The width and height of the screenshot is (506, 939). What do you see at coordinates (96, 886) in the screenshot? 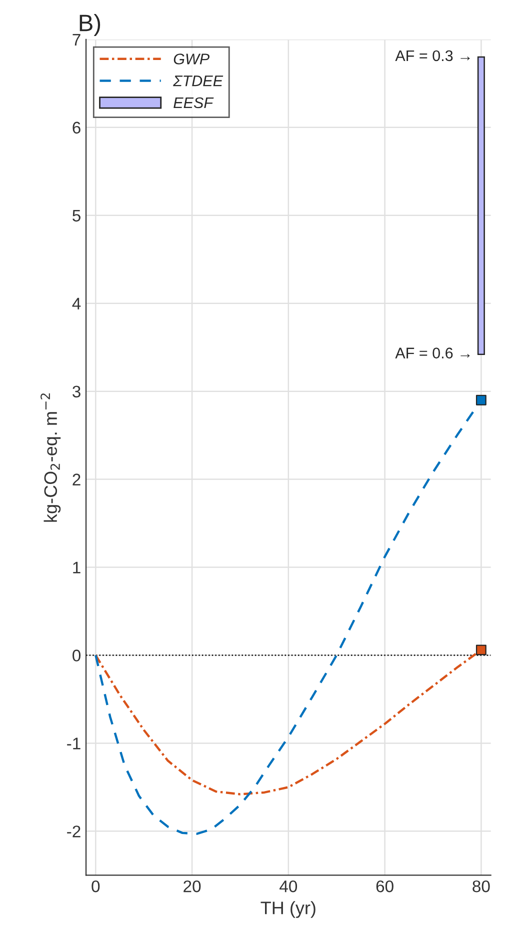
I see `x-tick-label: 0` at bounding box center [96, 886].